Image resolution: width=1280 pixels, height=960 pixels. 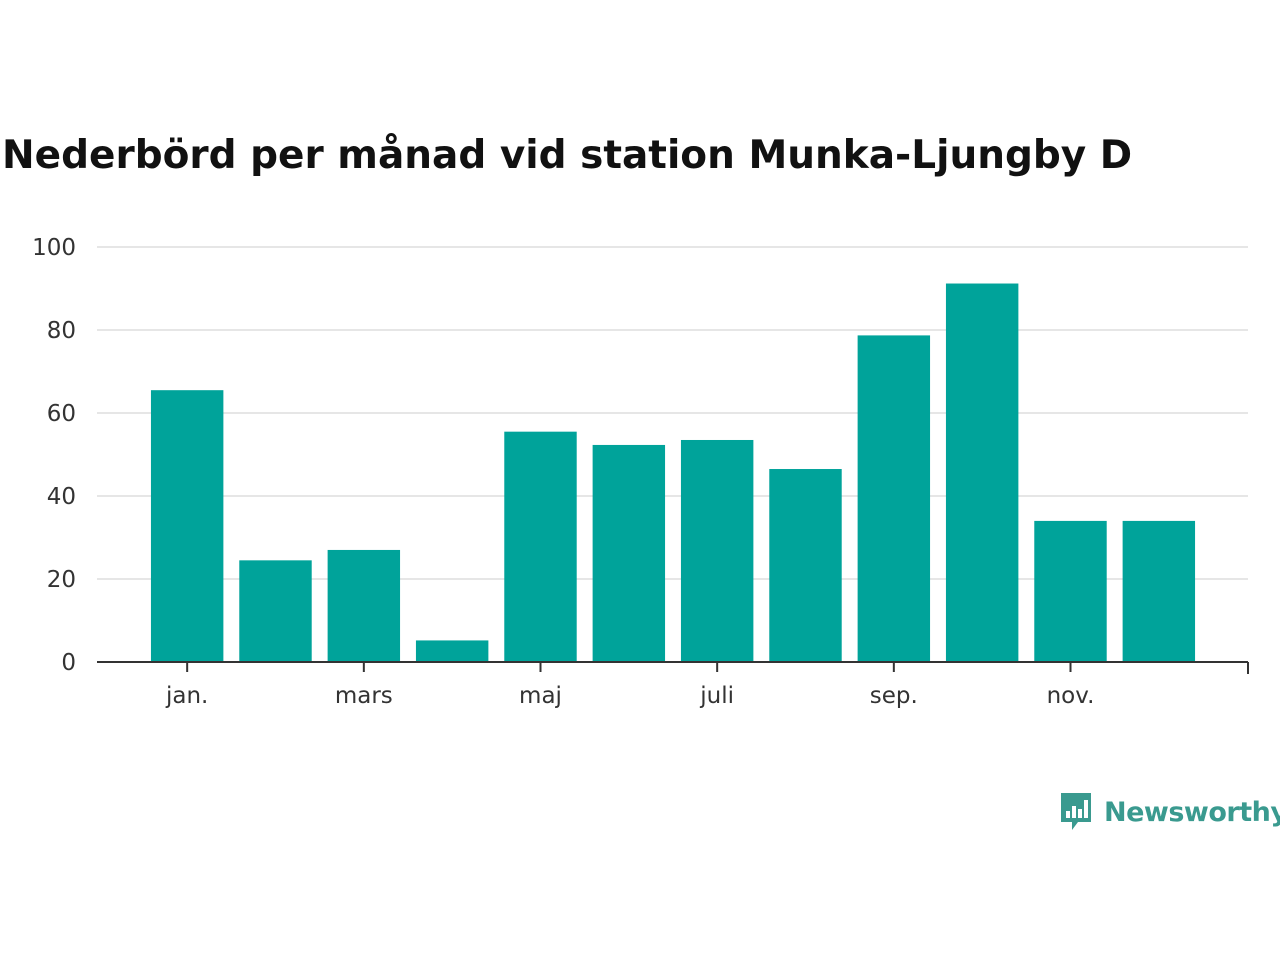 What do you see at coordinates (364, 696) in the screenshot?
I see `x-tick-label: mars` at bounding box center [364, 696].